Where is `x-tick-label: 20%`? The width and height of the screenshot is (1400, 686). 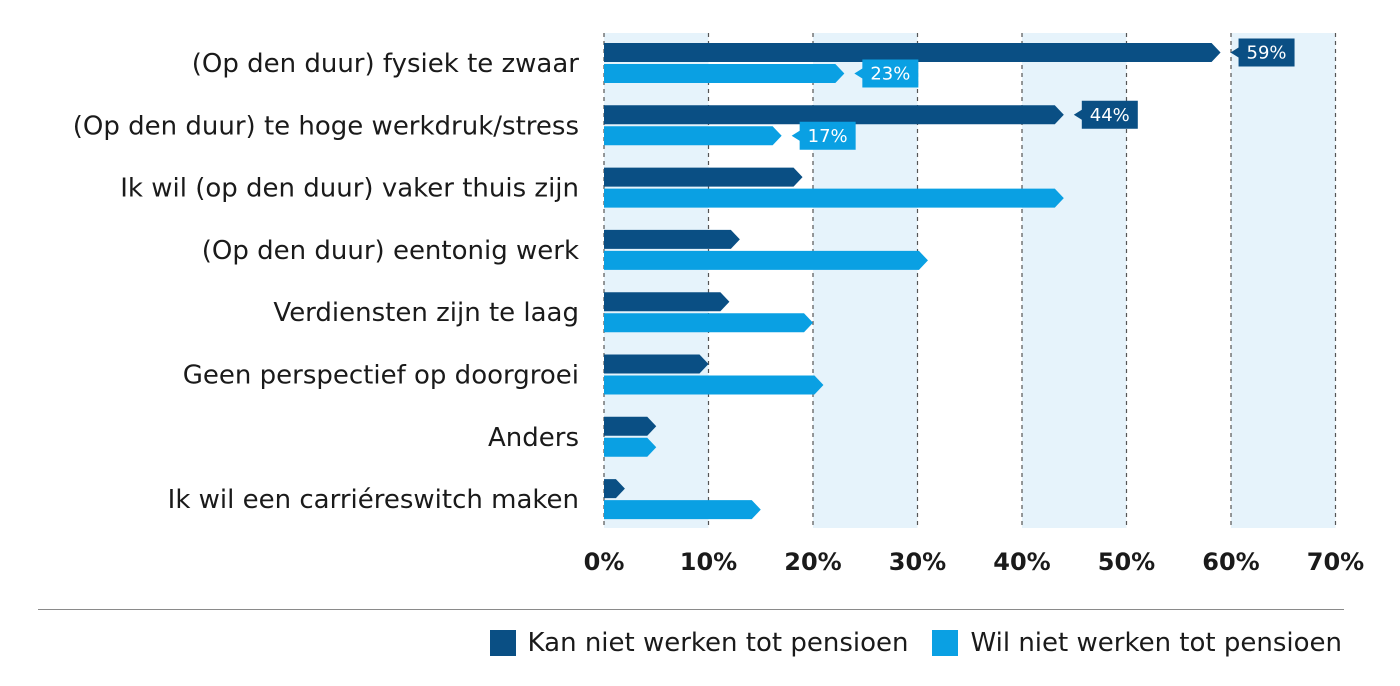
x-tick-label: 20% is located at coordinates (812, 562).